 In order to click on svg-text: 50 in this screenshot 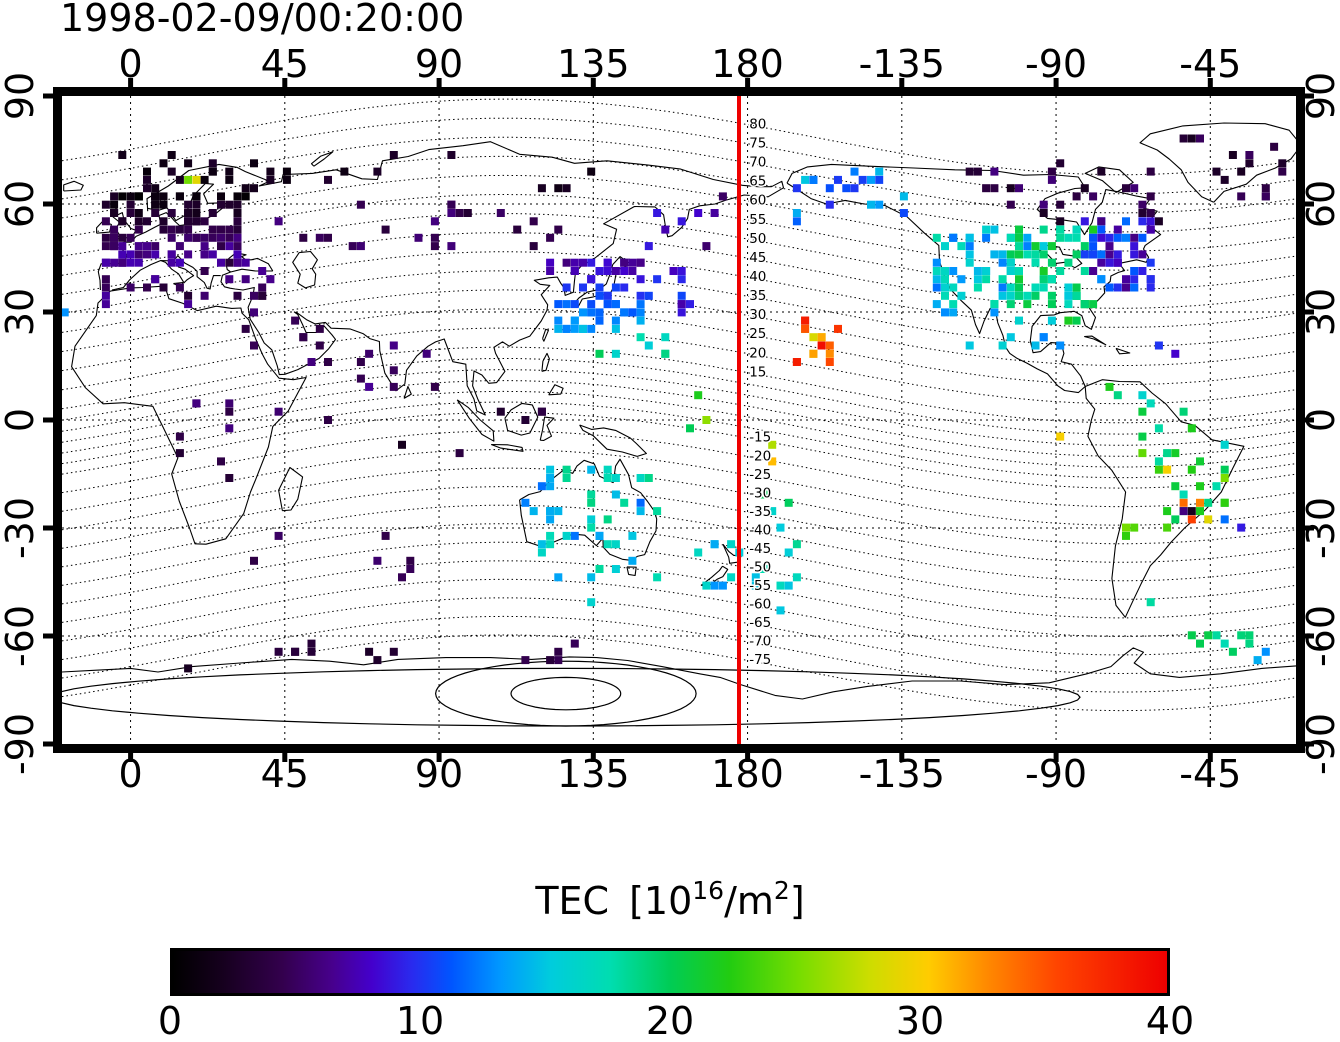, I will do `click(757, 239)`.